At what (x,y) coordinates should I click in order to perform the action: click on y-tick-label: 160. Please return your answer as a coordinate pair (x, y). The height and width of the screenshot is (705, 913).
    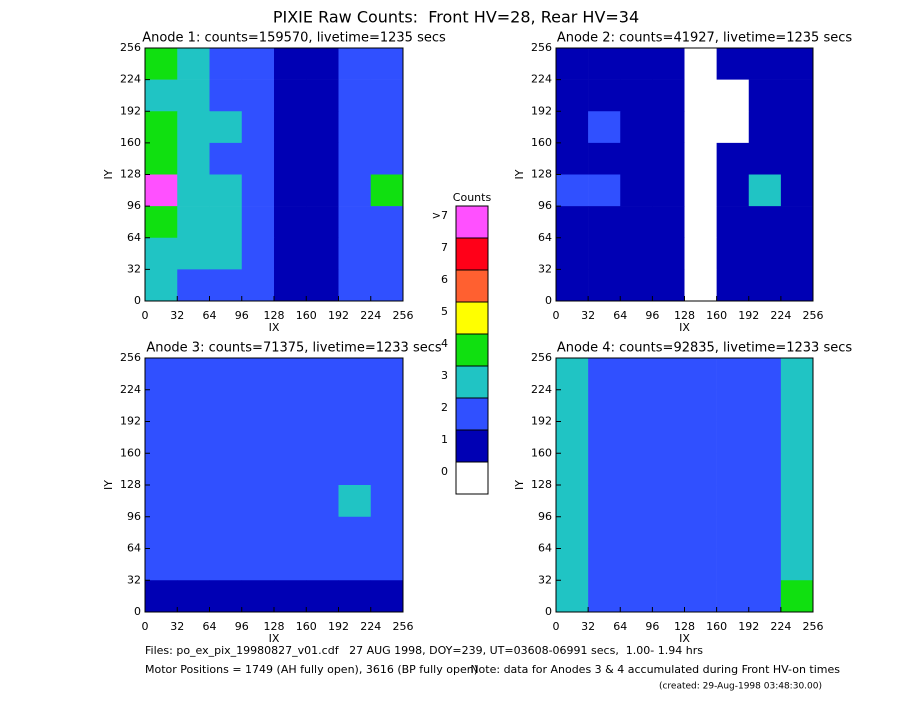
    Looking at the image, I should click on (541, 452).